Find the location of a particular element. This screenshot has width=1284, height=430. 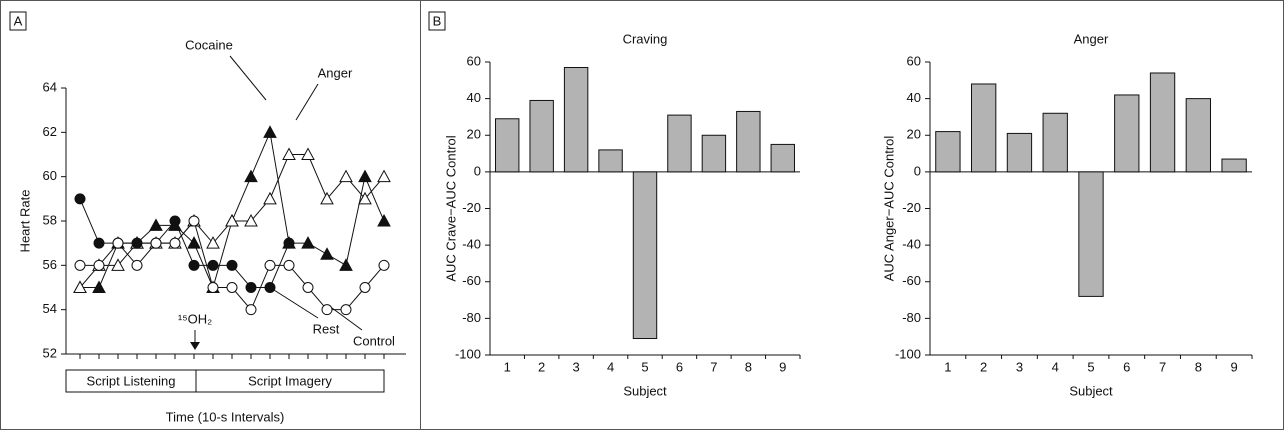

series-line is located at coordinates (184, 243).